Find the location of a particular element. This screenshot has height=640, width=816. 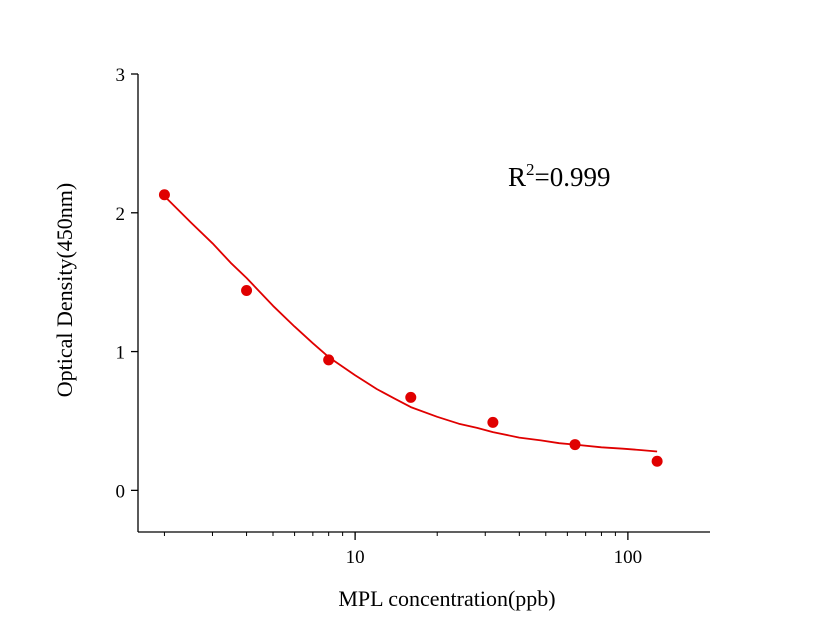

y-tick-label: 1 is located at coordinates (121, 353).